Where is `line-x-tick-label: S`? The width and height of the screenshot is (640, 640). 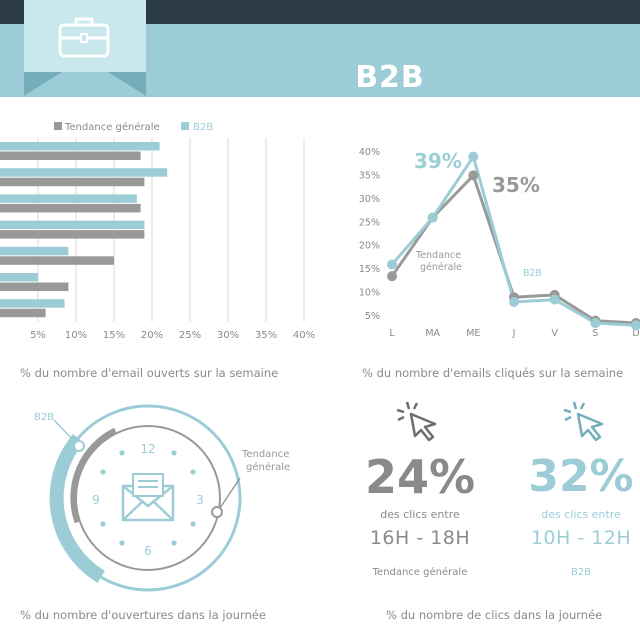
line-x-tick-label: S is located at coordinates (595, 333).